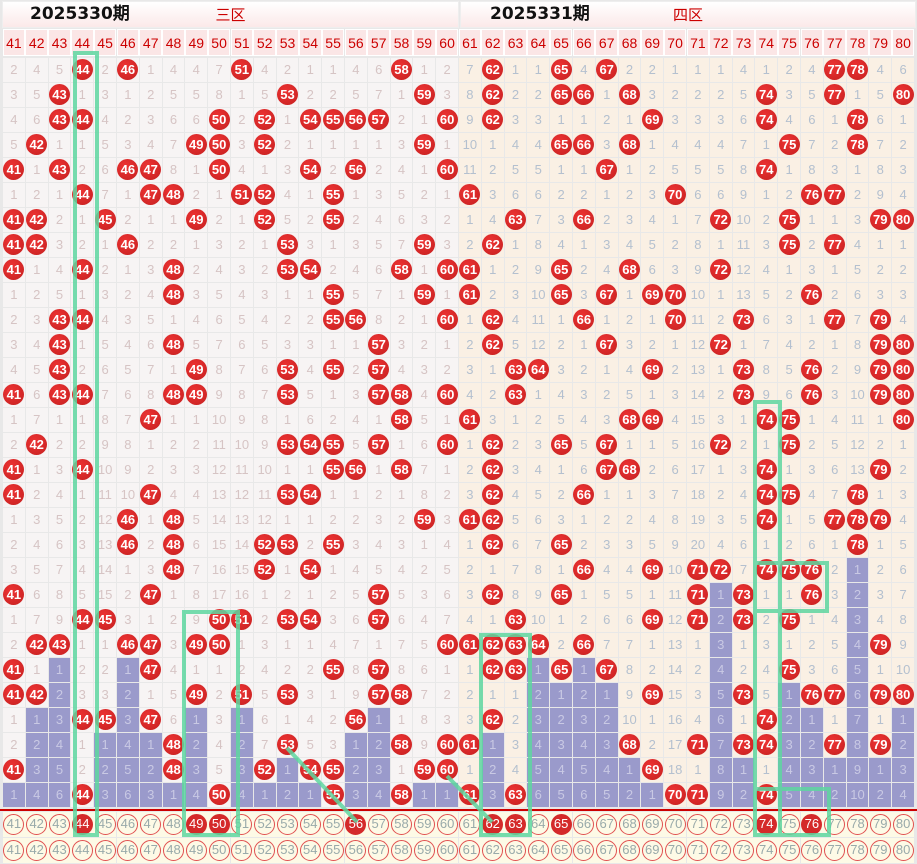 This screenshot has height=864, width=917. I want to click on column-header-50: 50, so click(219, 42).